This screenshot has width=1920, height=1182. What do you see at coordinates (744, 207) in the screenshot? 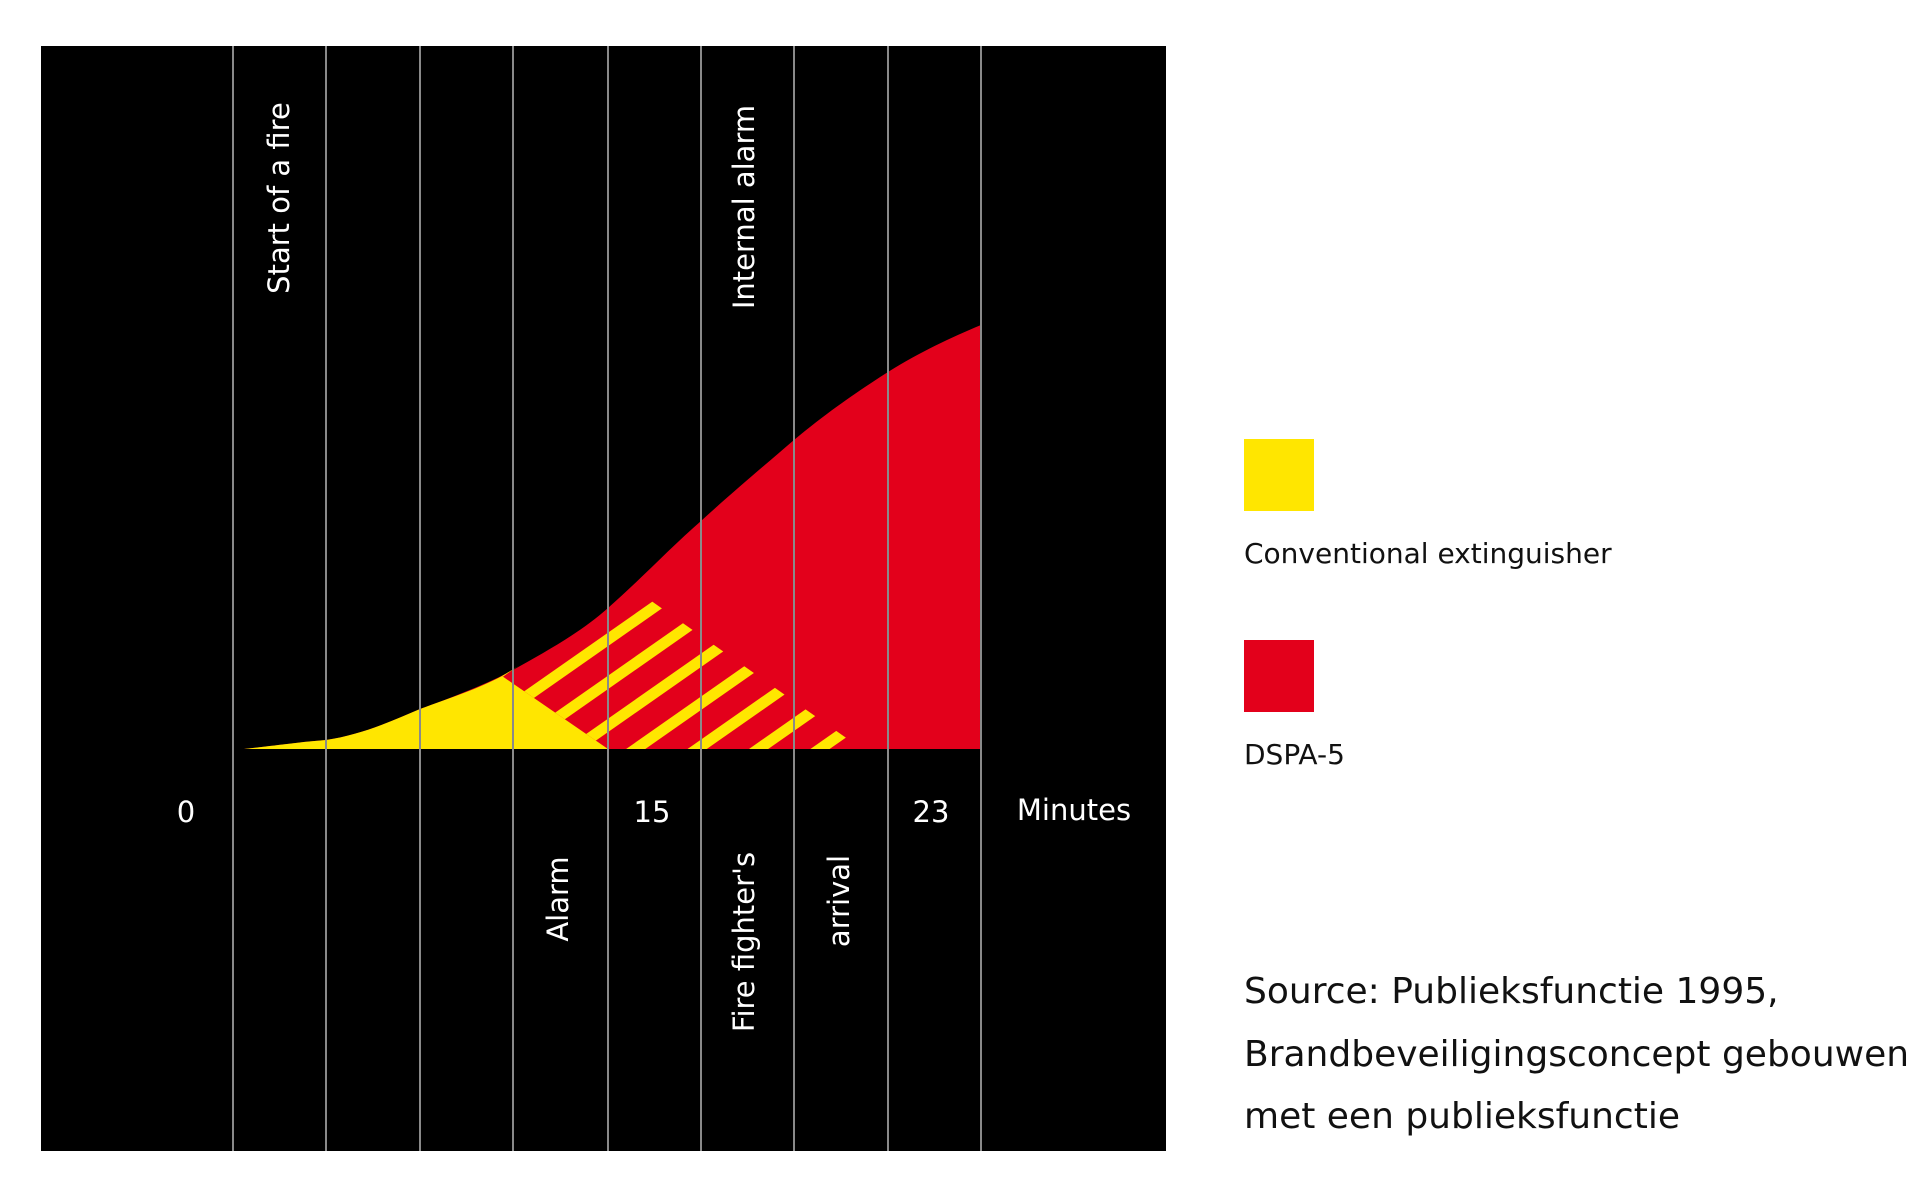
I see `event-label: Internal alarm` at bounding box center [744, 207].